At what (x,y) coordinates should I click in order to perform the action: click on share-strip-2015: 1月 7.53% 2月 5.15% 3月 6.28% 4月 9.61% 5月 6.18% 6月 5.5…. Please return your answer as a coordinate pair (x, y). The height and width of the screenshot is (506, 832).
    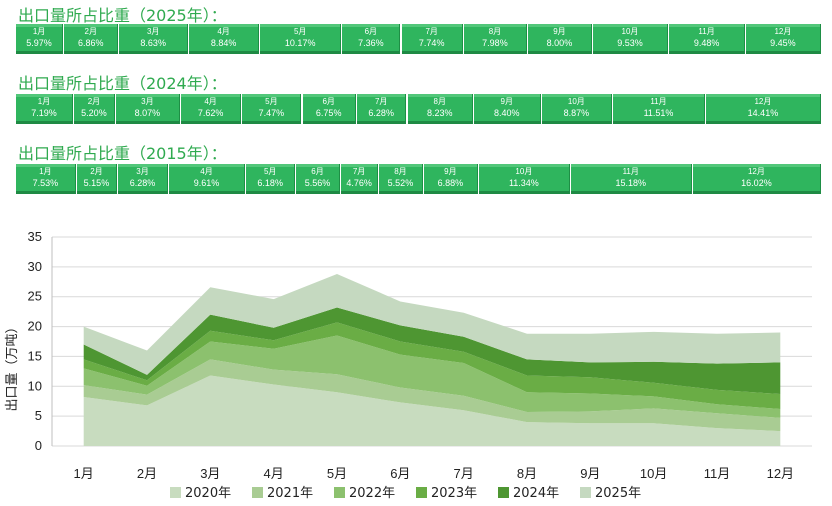
    Looking at the image, I should click on (419, 181).